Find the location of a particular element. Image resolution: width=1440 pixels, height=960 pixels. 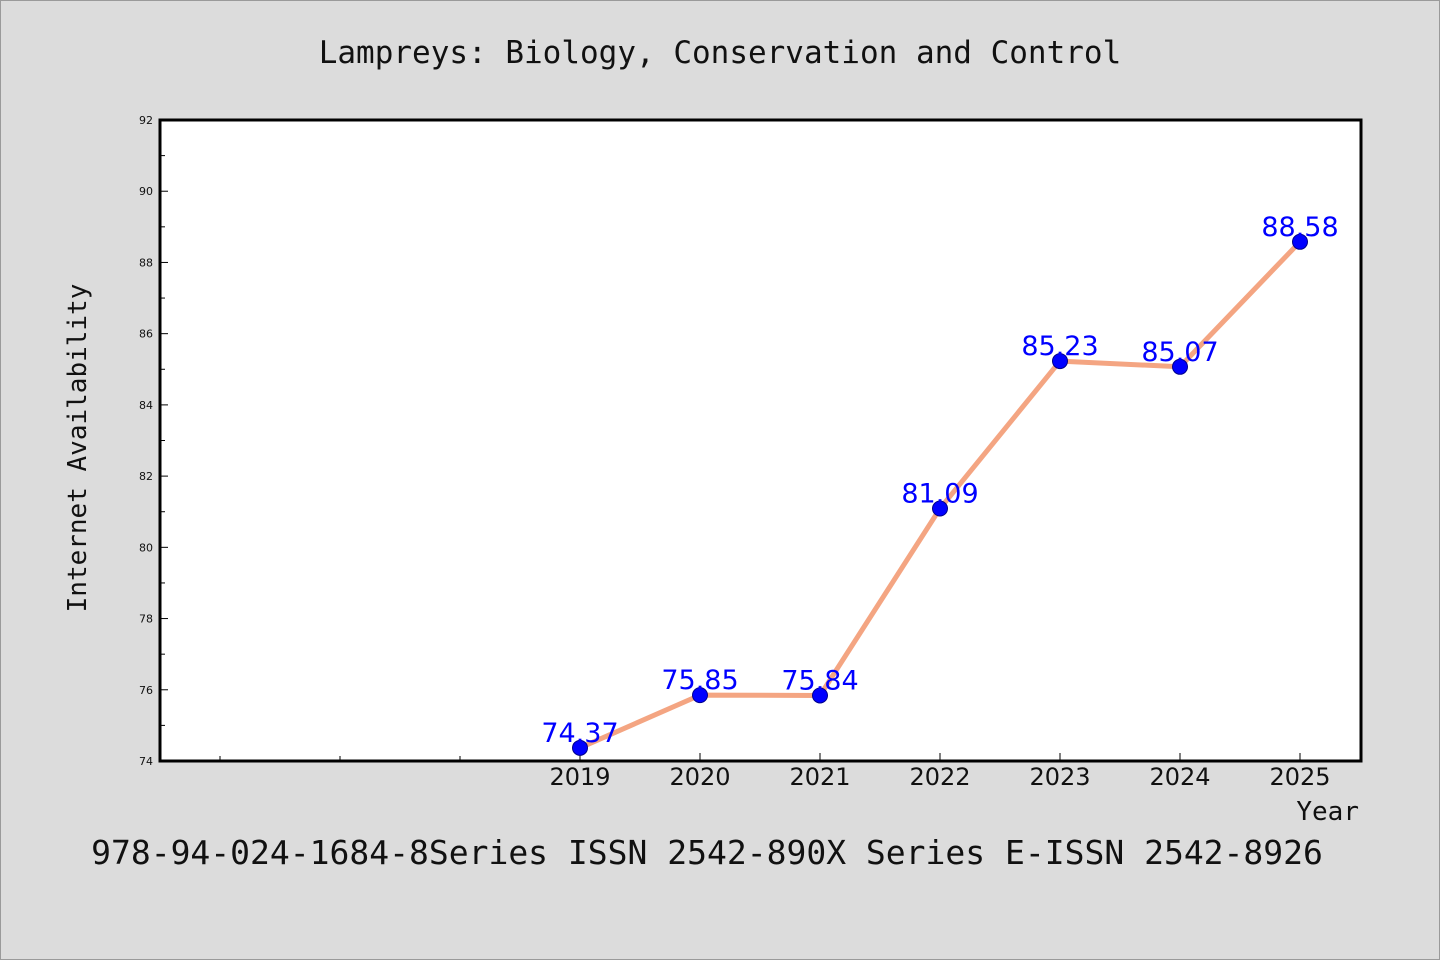

y-tick-label: 80 is located at coordinates (146, 547).